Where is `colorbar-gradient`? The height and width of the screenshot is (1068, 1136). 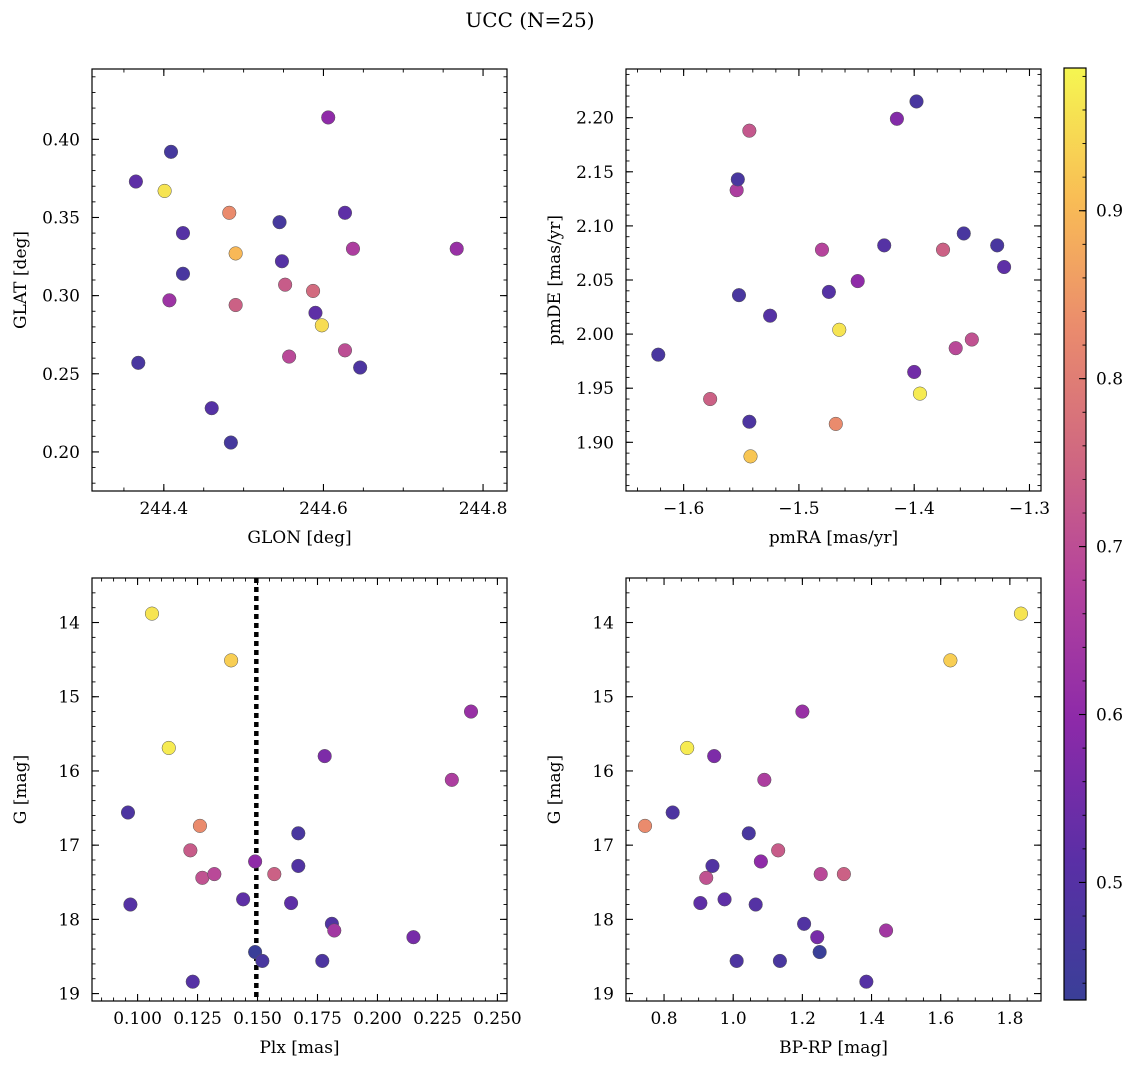 colorbar-gradient is located at coordinates (1075, 534).